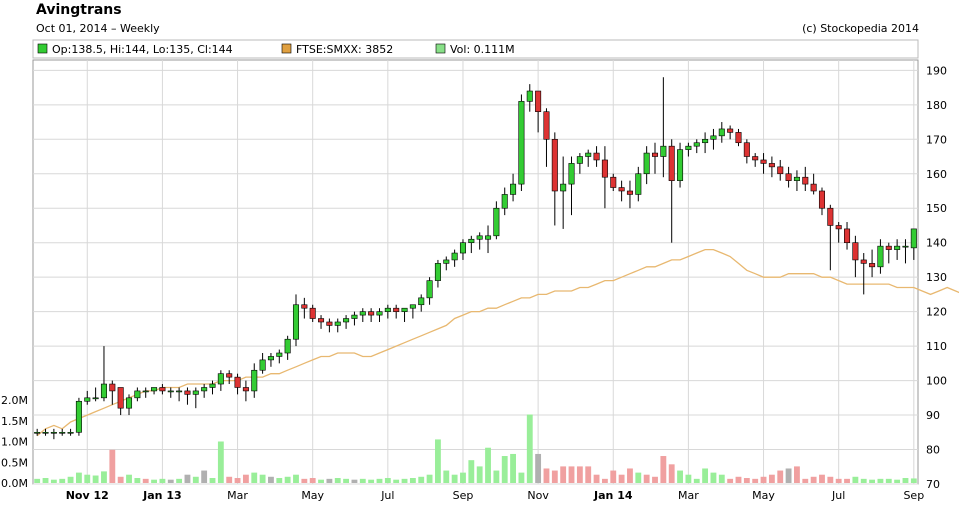 The width and height of the screenshot is (959, 524). What do you see at coordinates (936, 105) in the screenshot?
I see `price-tick-label: 180` at bounding box center [936, 105].